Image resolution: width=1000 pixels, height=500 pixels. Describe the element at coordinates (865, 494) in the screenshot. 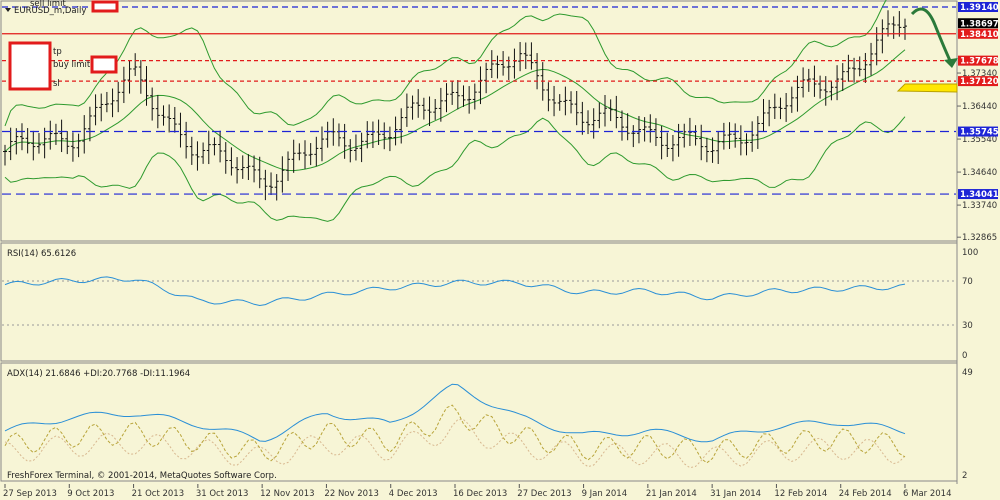

I see `time-tick-label: 24 Feb 2014` at that location.